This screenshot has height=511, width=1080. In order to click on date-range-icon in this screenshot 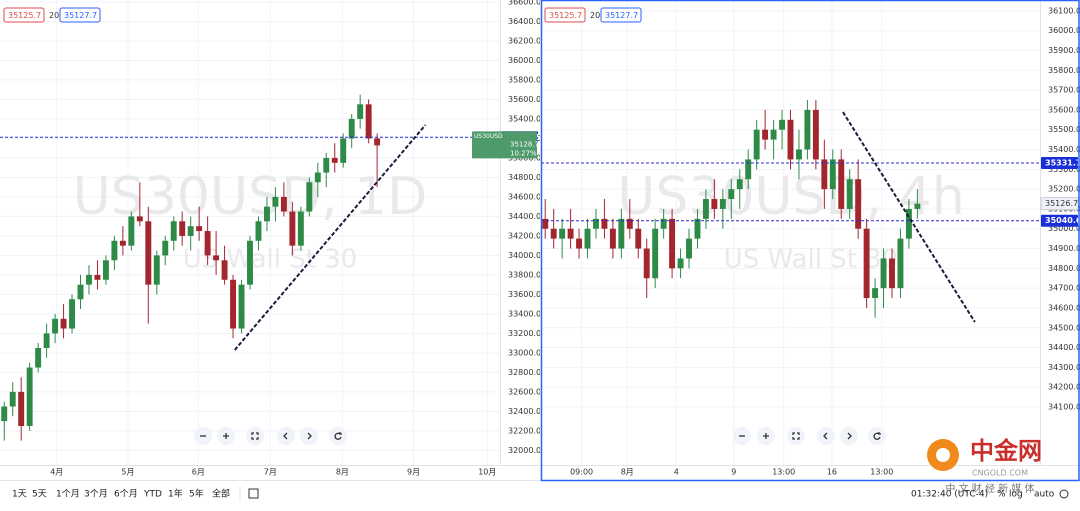, I will do `click(253, 493)`.